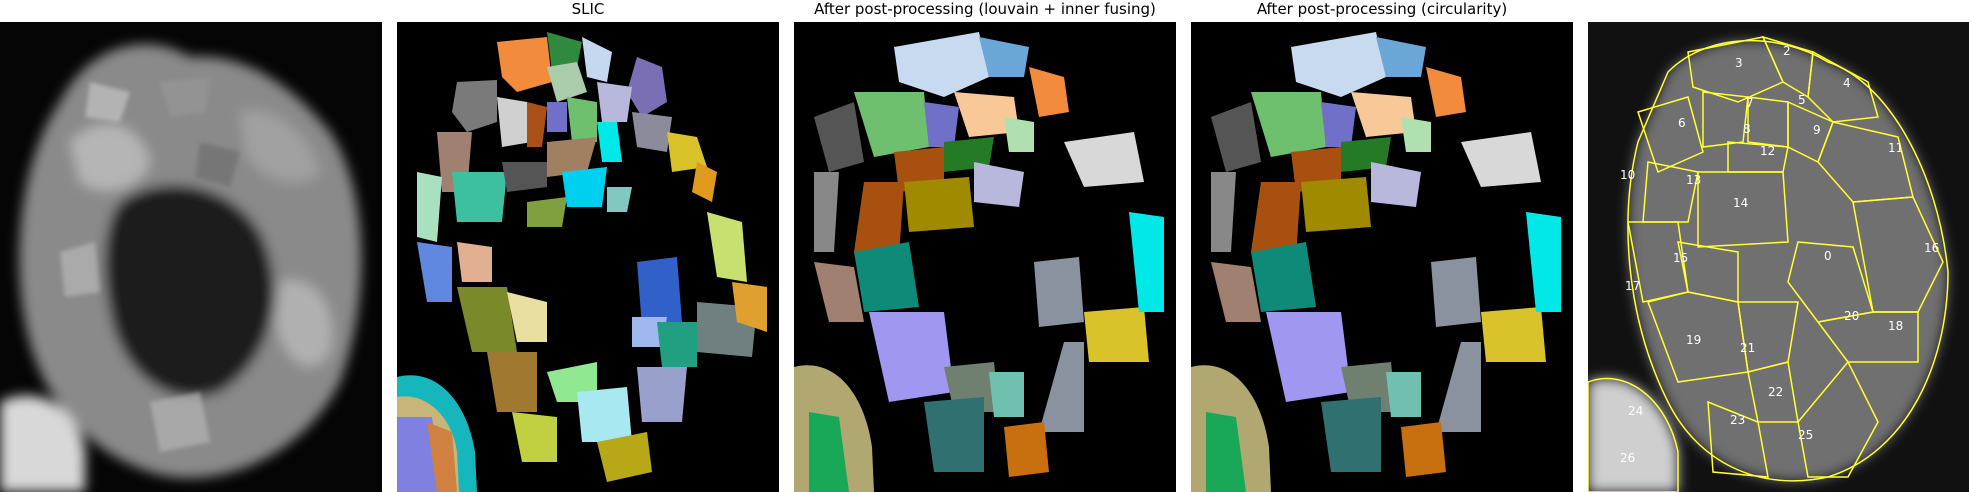 The width and height of the screenshot is (1969, 492). What do you see at coordinates (1747, 129) in the screenshot?
I see `region-label-8: 8` at bounding box center [1747, 129].